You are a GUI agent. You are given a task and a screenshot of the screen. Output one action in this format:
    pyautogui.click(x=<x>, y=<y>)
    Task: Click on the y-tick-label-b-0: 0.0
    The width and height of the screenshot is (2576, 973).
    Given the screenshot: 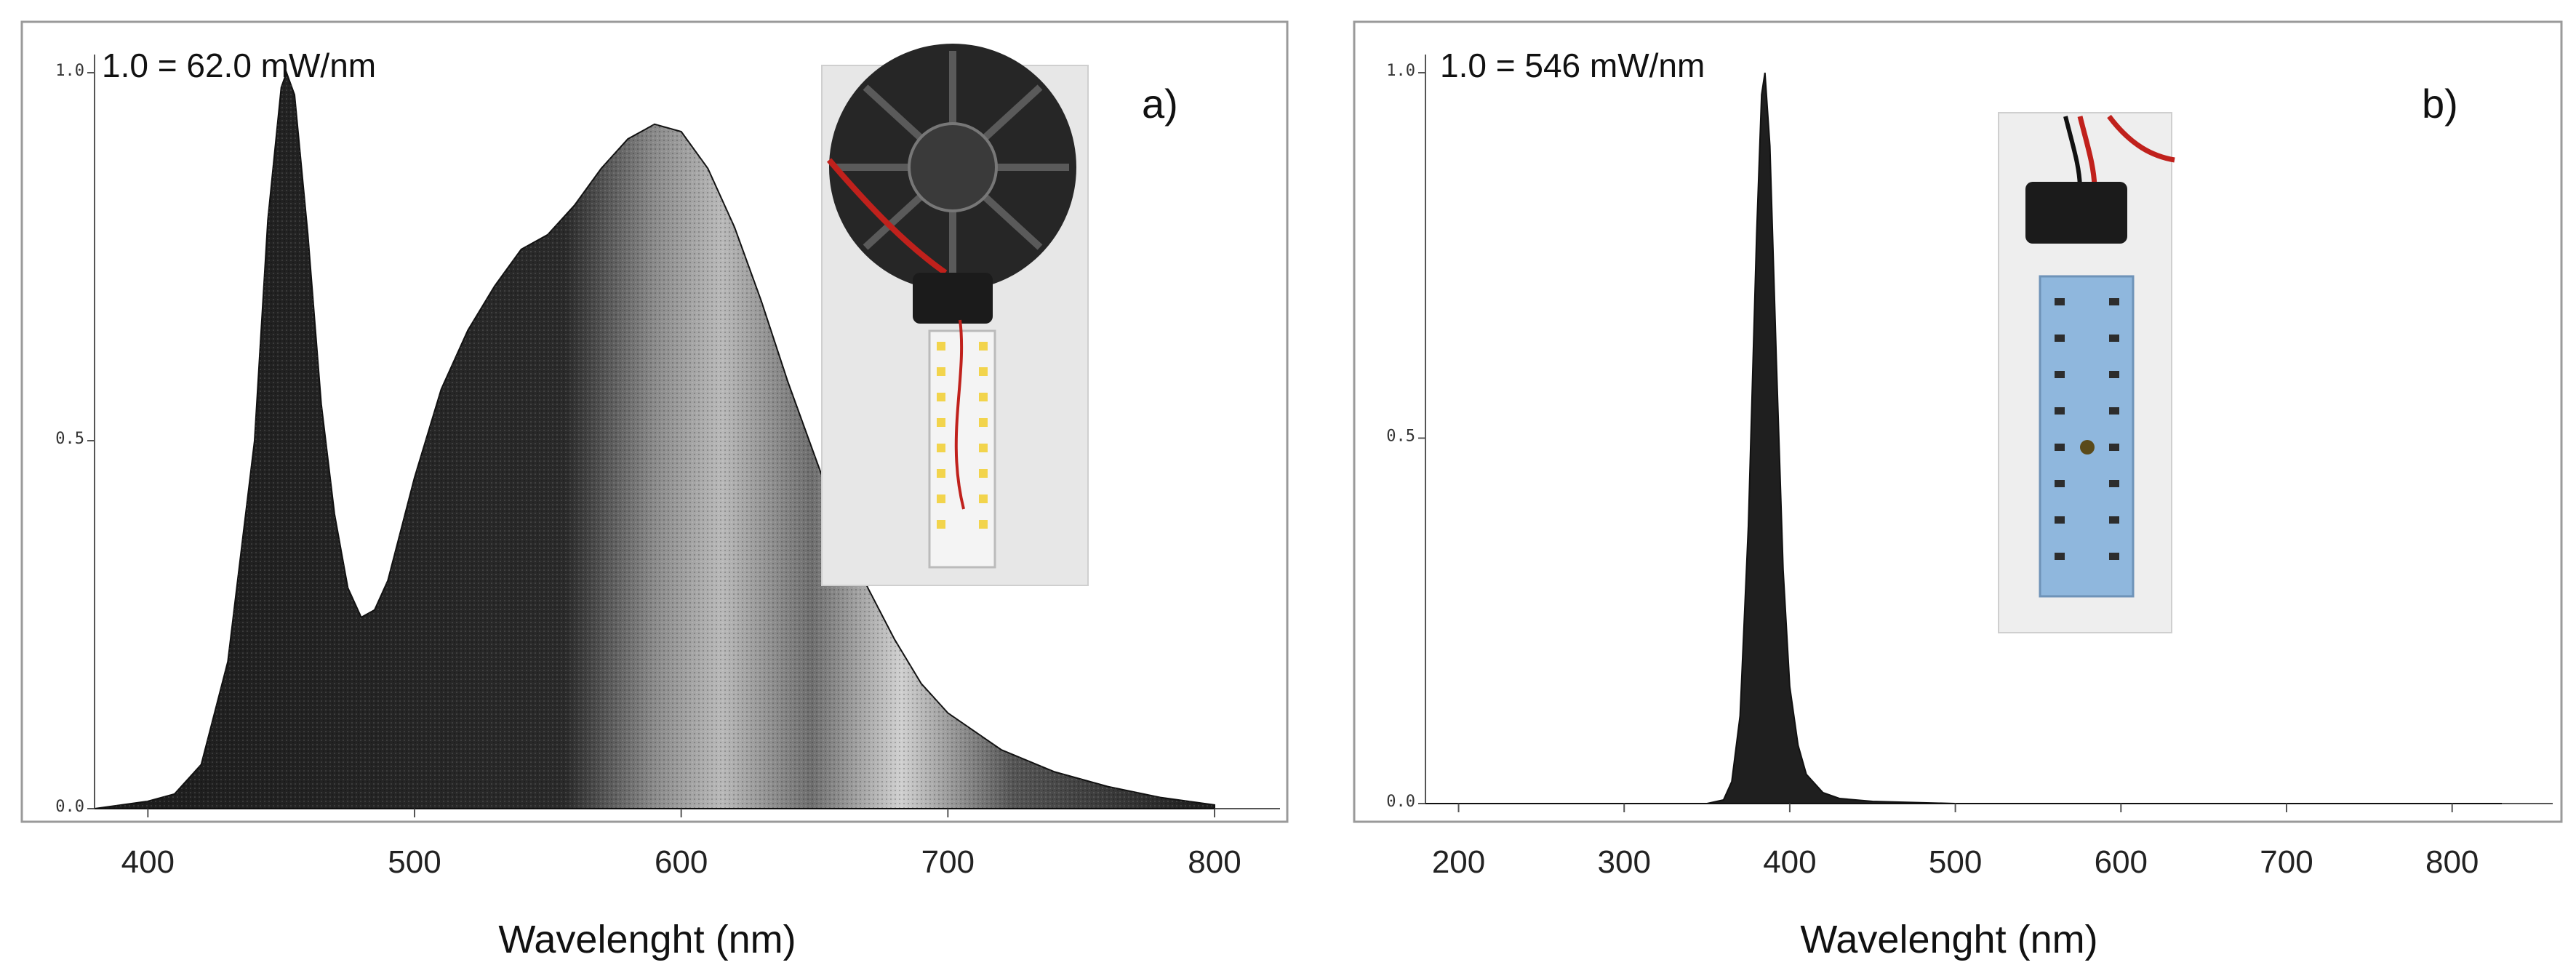 What is the action you would take?
    pyautogui.click(x=1400, y=802)
    